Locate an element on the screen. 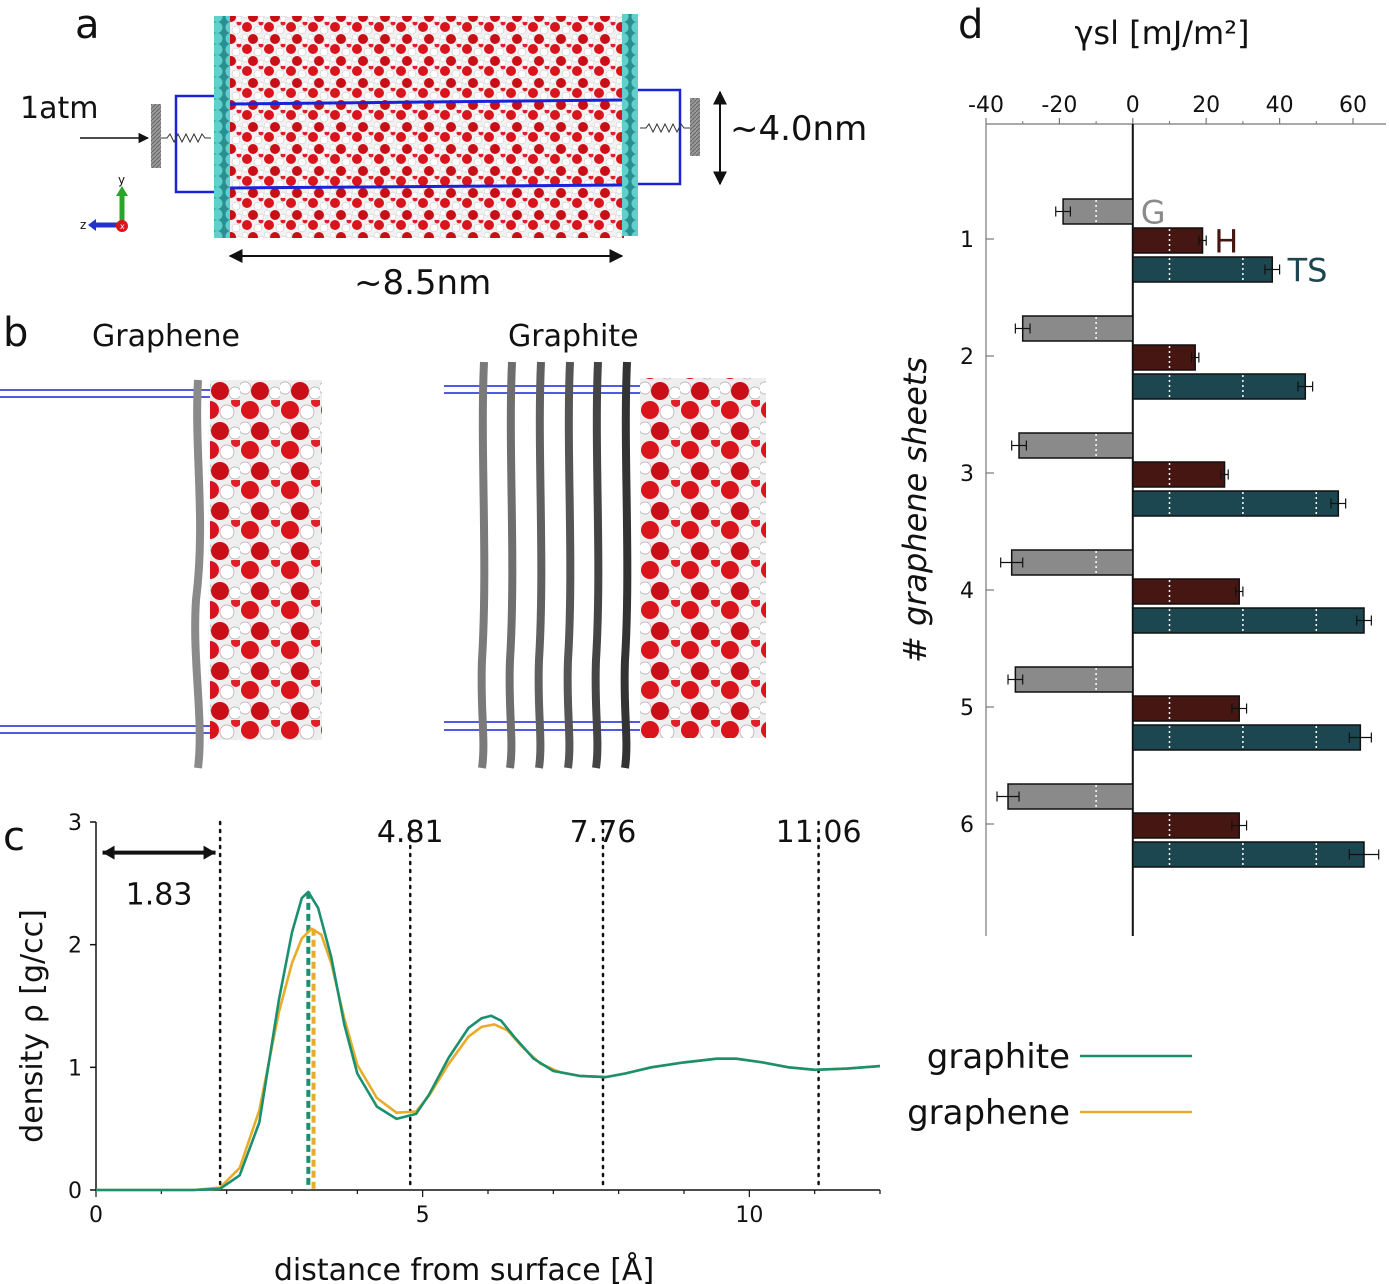 The image size is (1389, 1284). y-axis-title: density ρ [g/cc] is located at coordinates (32, 1026).